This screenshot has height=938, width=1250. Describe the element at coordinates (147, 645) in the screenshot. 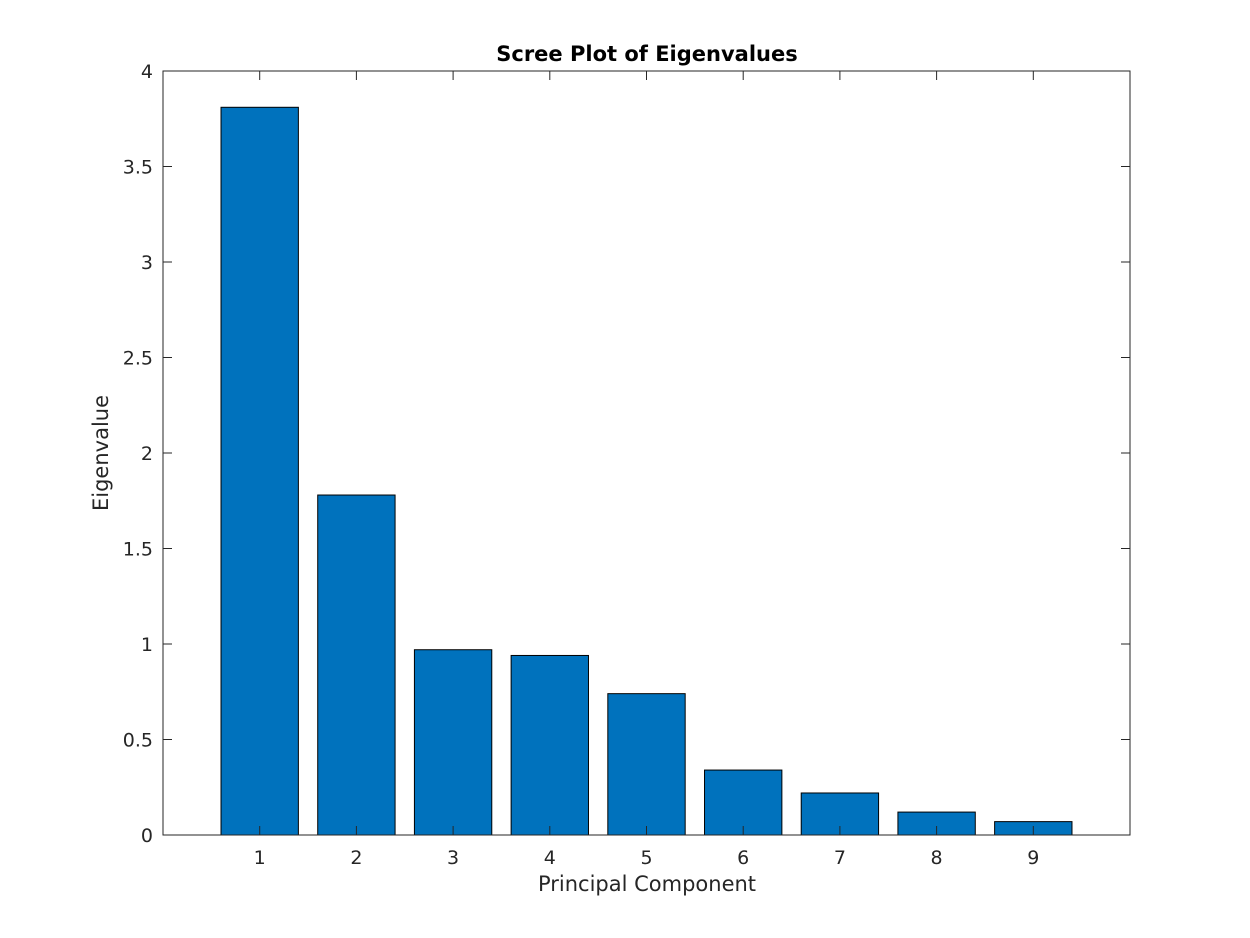

I see `y-tick-label: 1` at that location.